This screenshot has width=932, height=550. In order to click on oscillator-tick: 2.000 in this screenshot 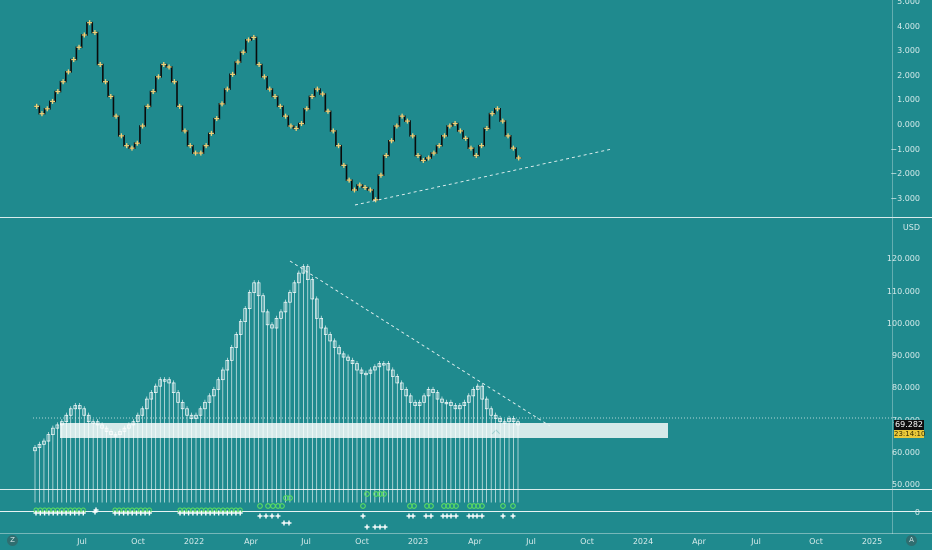, I will do `click(908, 75)`.